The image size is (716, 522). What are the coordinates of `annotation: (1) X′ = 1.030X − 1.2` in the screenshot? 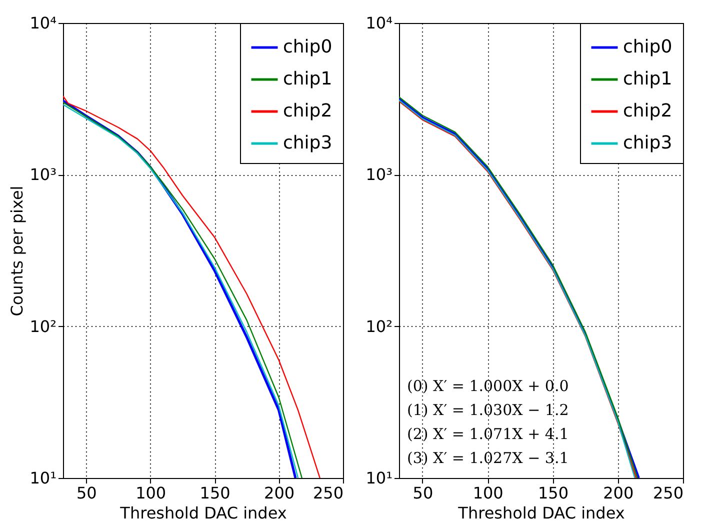 It's located at (488, 410).